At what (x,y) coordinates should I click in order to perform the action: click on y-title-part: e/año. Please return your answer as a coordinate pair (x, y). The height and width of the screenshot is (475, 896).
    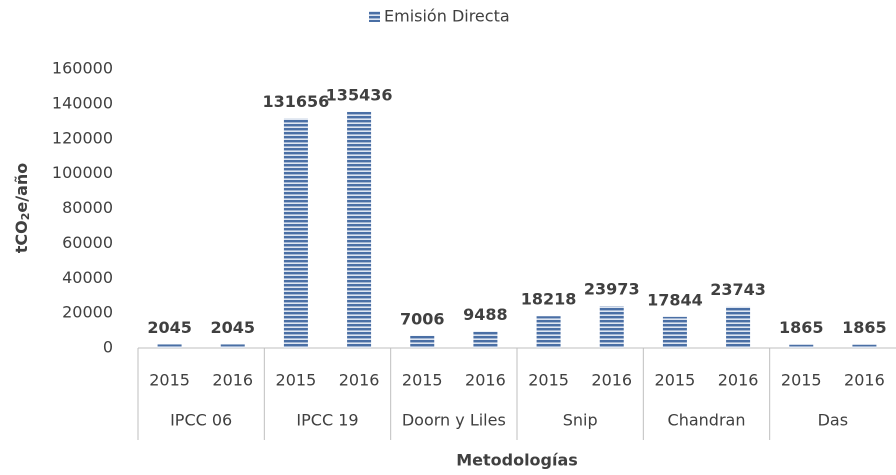
    Looking at the image, I should click on (21, 188).